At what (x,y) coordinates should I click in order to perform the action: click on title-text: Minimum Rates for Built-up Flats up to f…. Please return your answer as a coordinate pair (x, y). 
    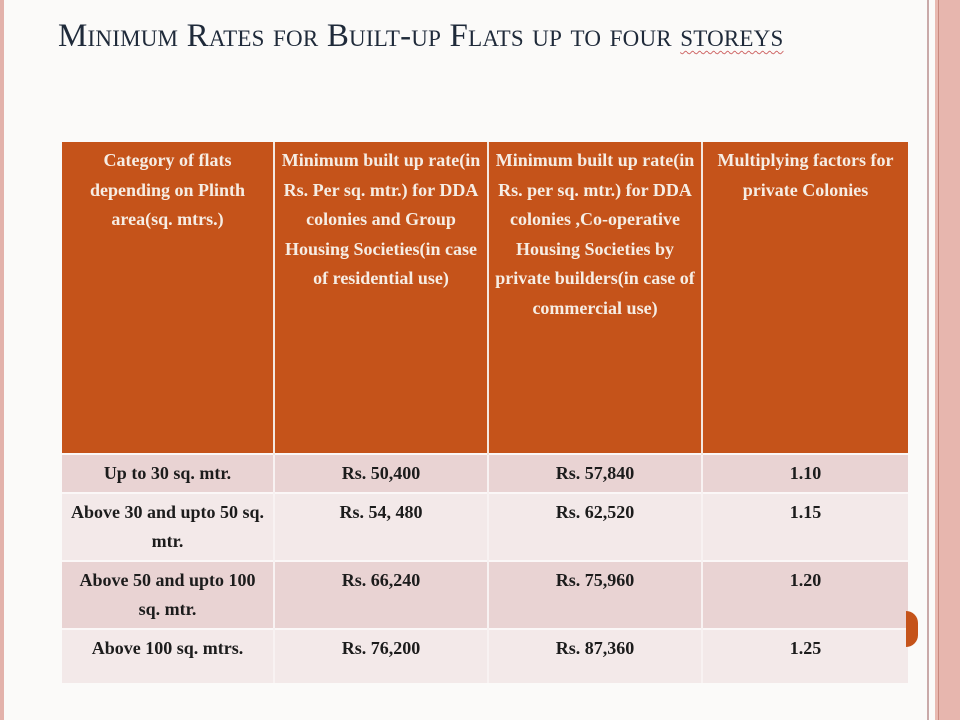
    Looking at the image, I should click on (369, 36).